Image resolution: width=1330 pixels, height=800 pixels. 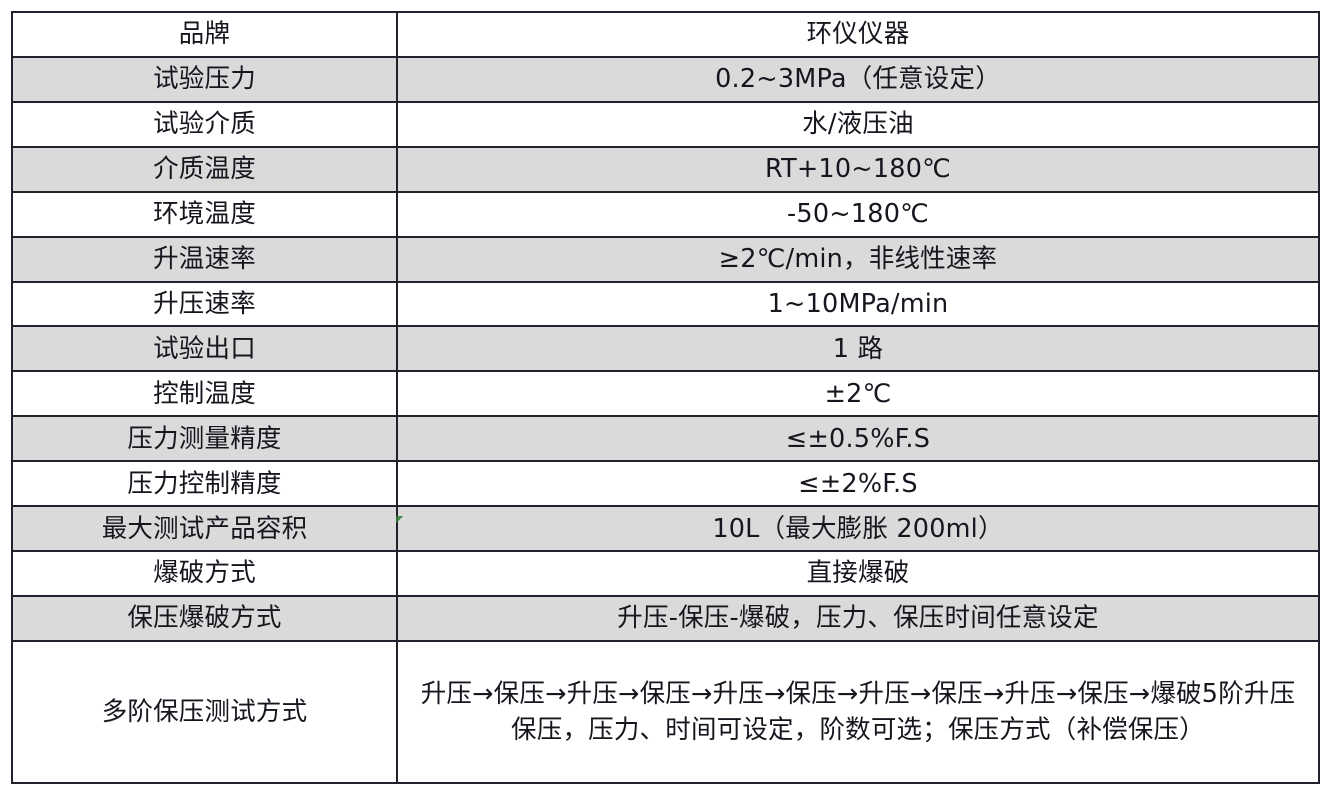 I want to click on row-value-max-product-volume: 10L（最大膨胀 200ml）, so click(x=858, y=529).